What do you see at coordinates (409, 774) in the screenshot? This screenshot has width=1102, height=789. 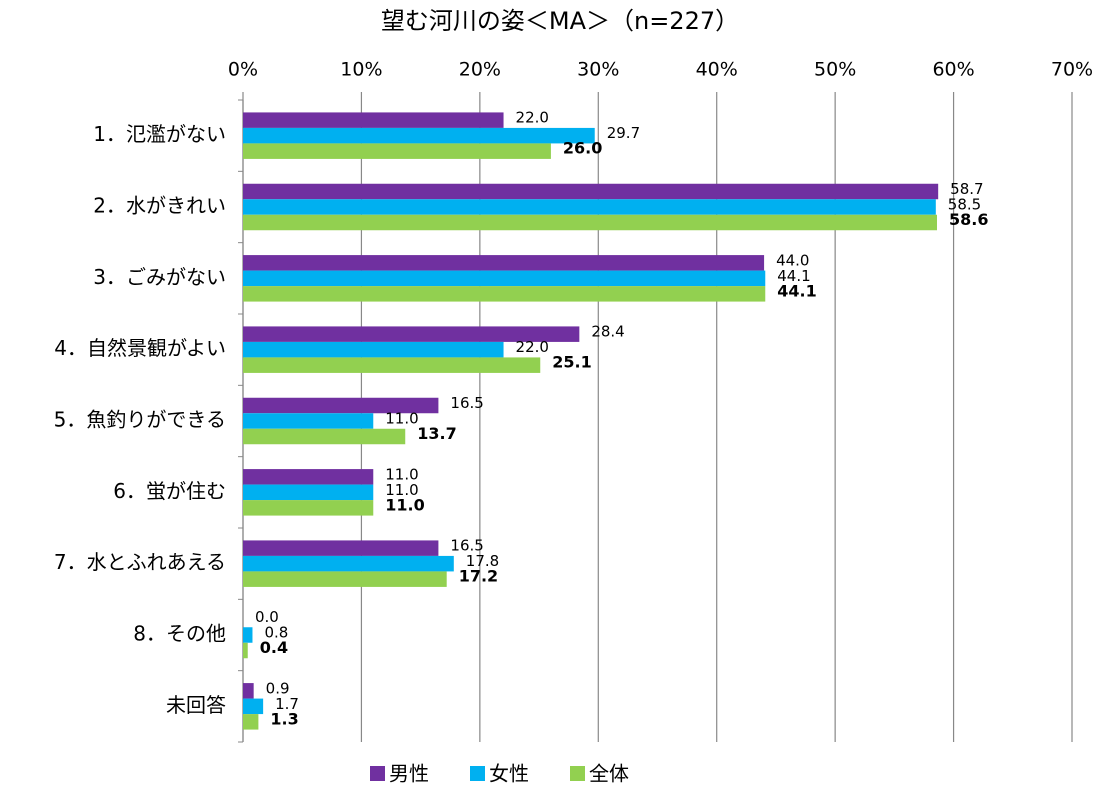 I see `legend-label: 男性` at bounding box center [409, 774].